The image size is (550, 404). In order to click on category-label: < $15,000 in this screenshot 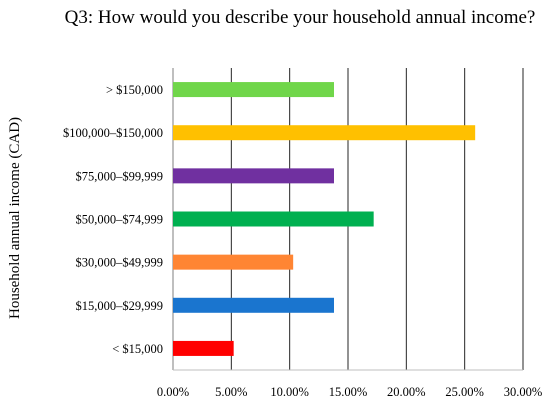, I will do `click(137, 349)`.